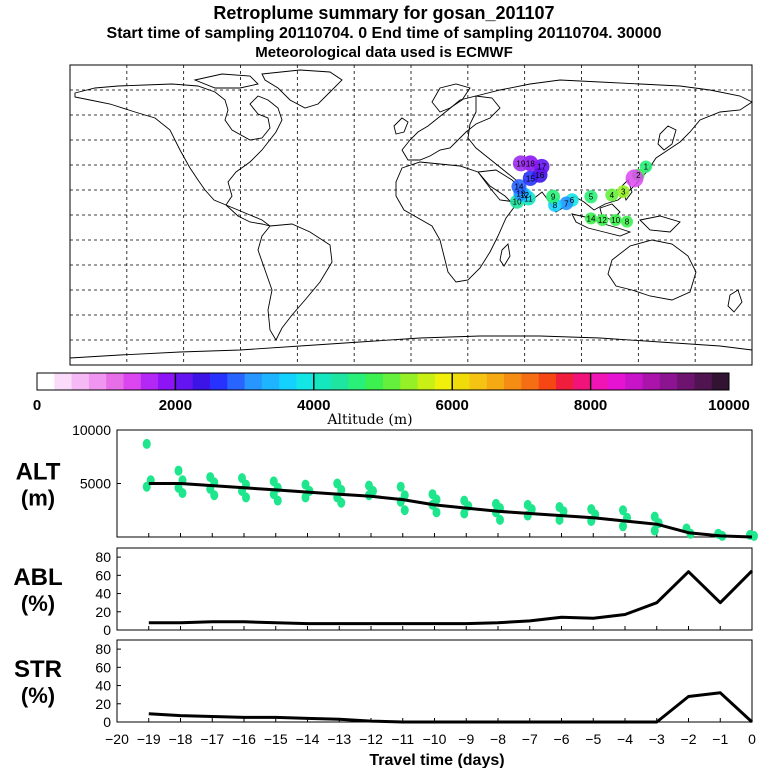  Describe the element at coordinates (505, 255) in the screenshot. I see `coast-madagascar` at that location.